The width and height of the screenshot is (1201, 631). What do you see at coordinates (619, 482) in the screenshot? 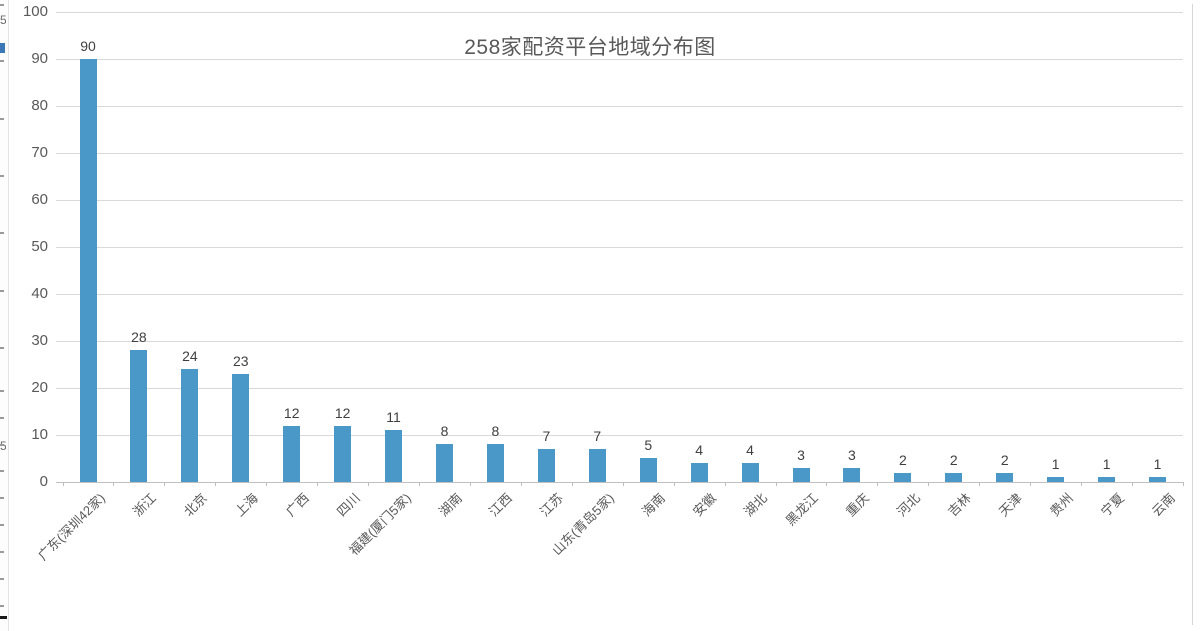
I see `x-axis-line` at bounding box center [619, 482].